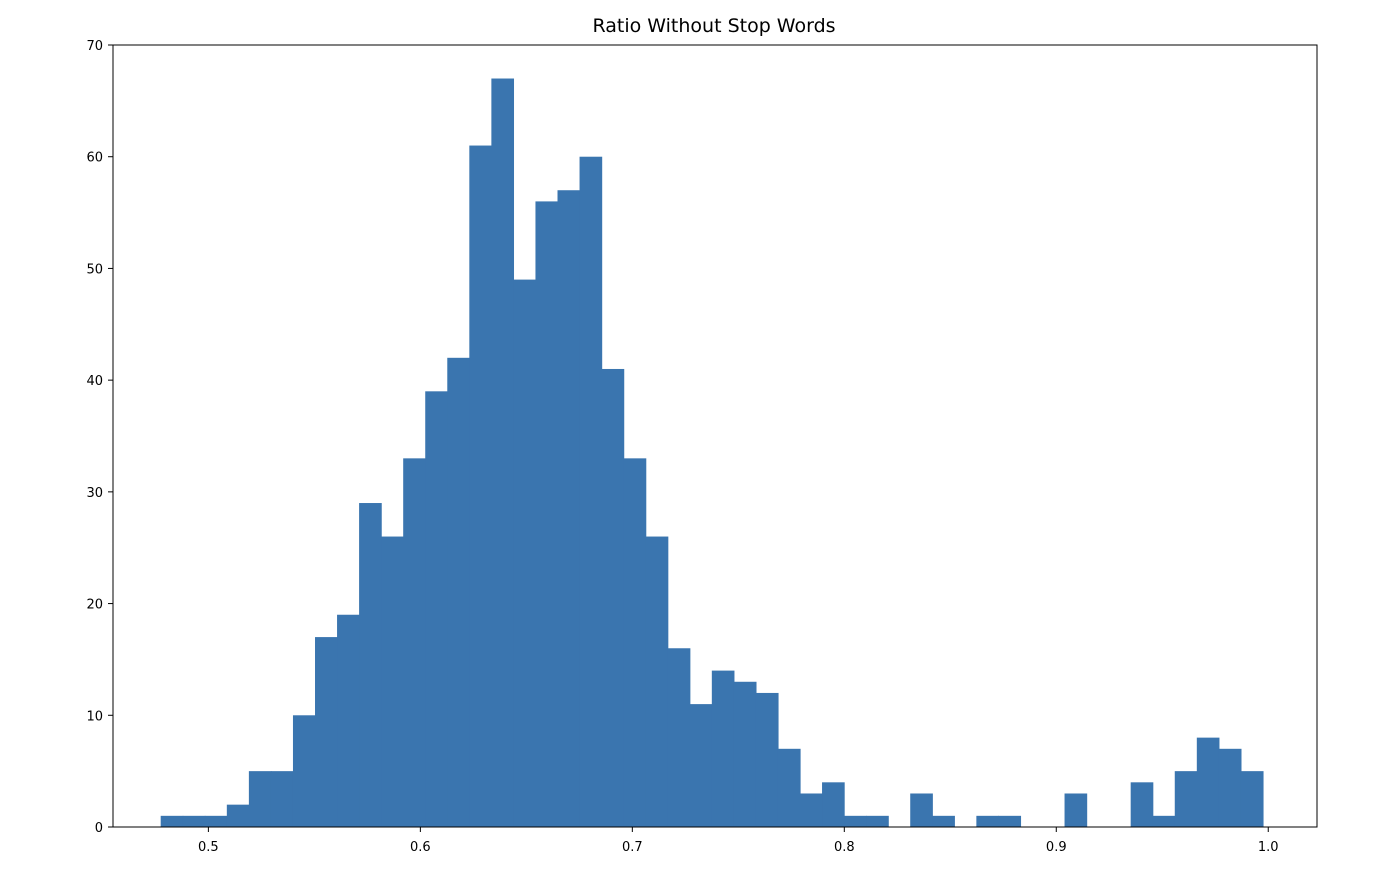 The height and width of the screenshot is (870, 1384). I want to click on x-tick-label: 0.6, so click(420, 847).